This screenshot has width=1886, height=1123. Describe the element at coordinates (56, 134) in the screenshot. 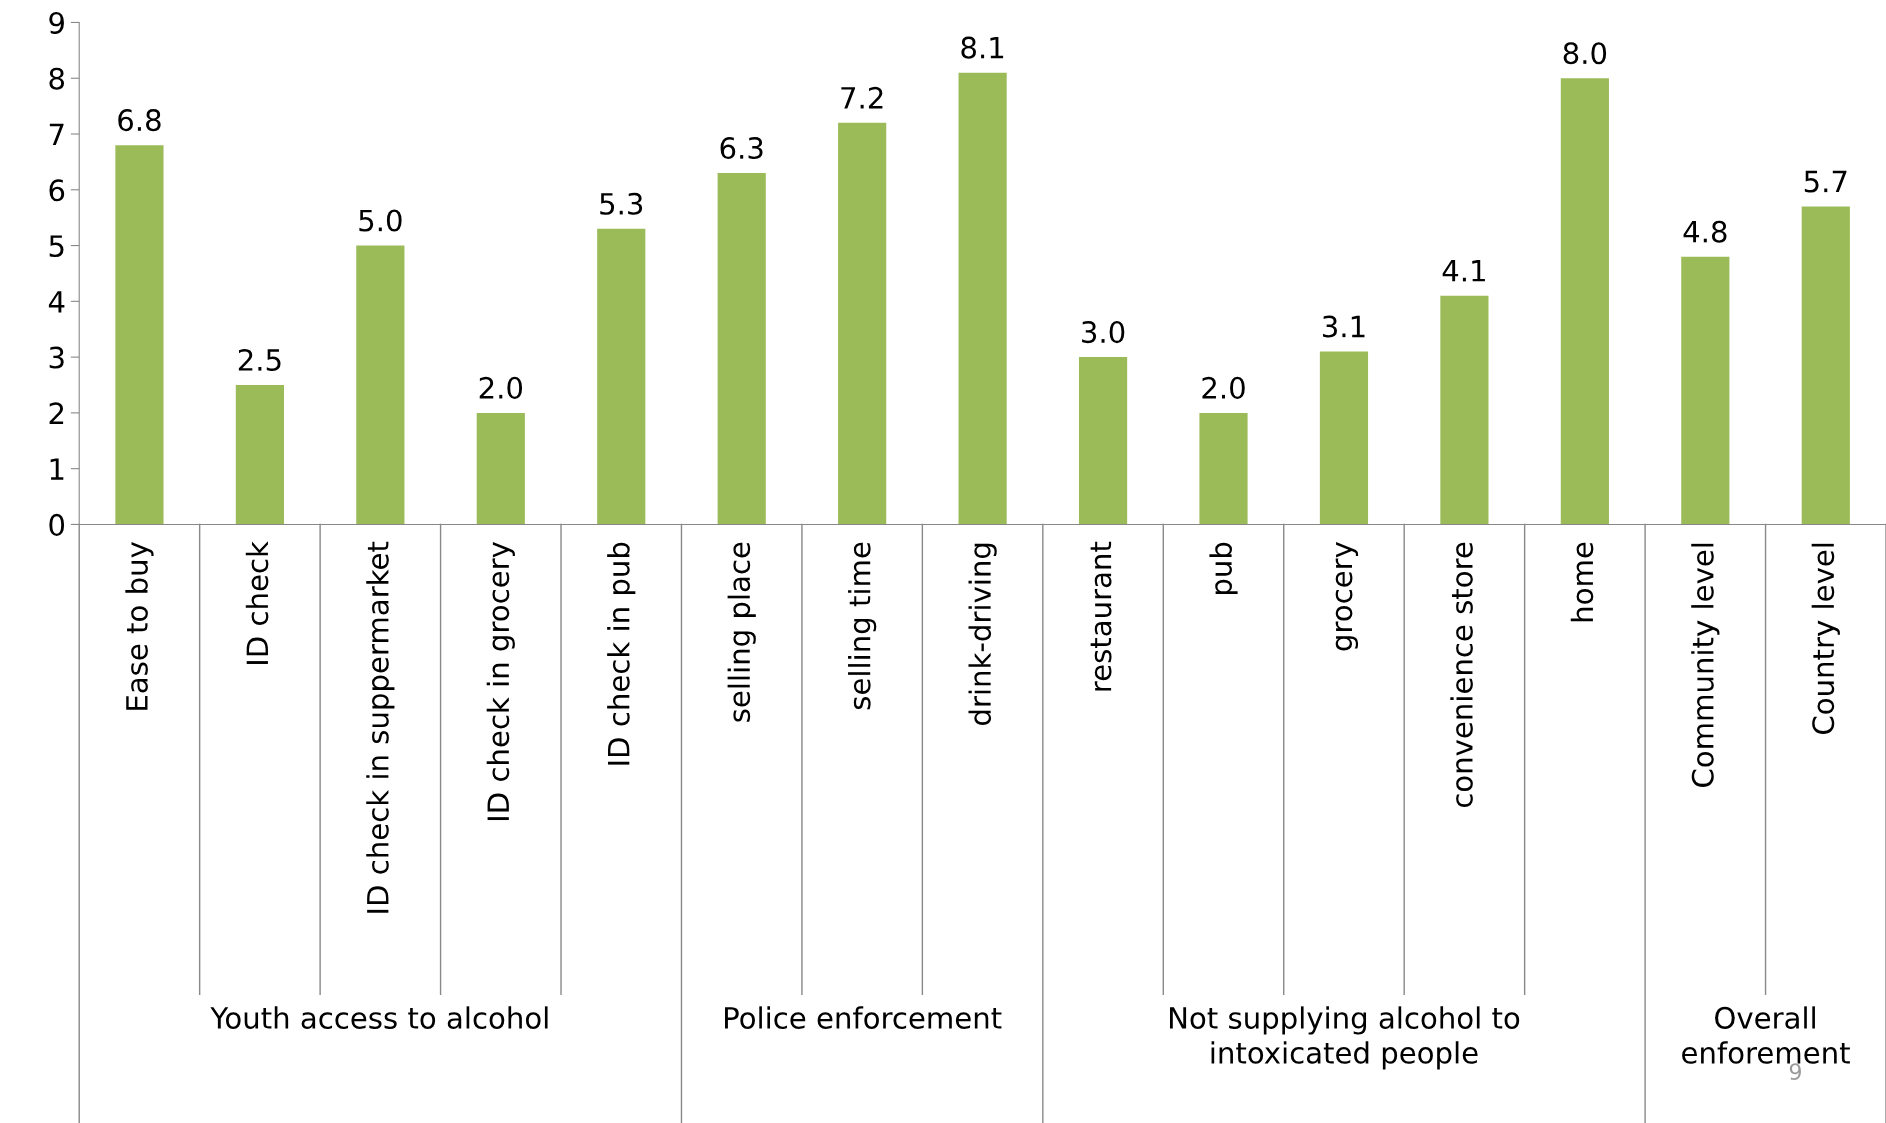

I see `y-tick-label: 7` at that location.